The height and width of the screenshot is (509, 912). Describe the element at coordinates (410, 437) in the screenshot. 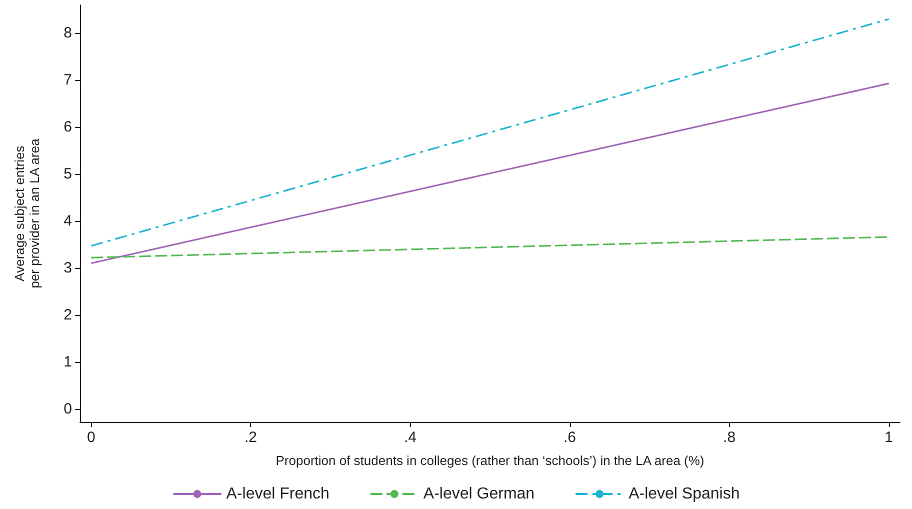

I see `x-tick-label: .4` at that location.